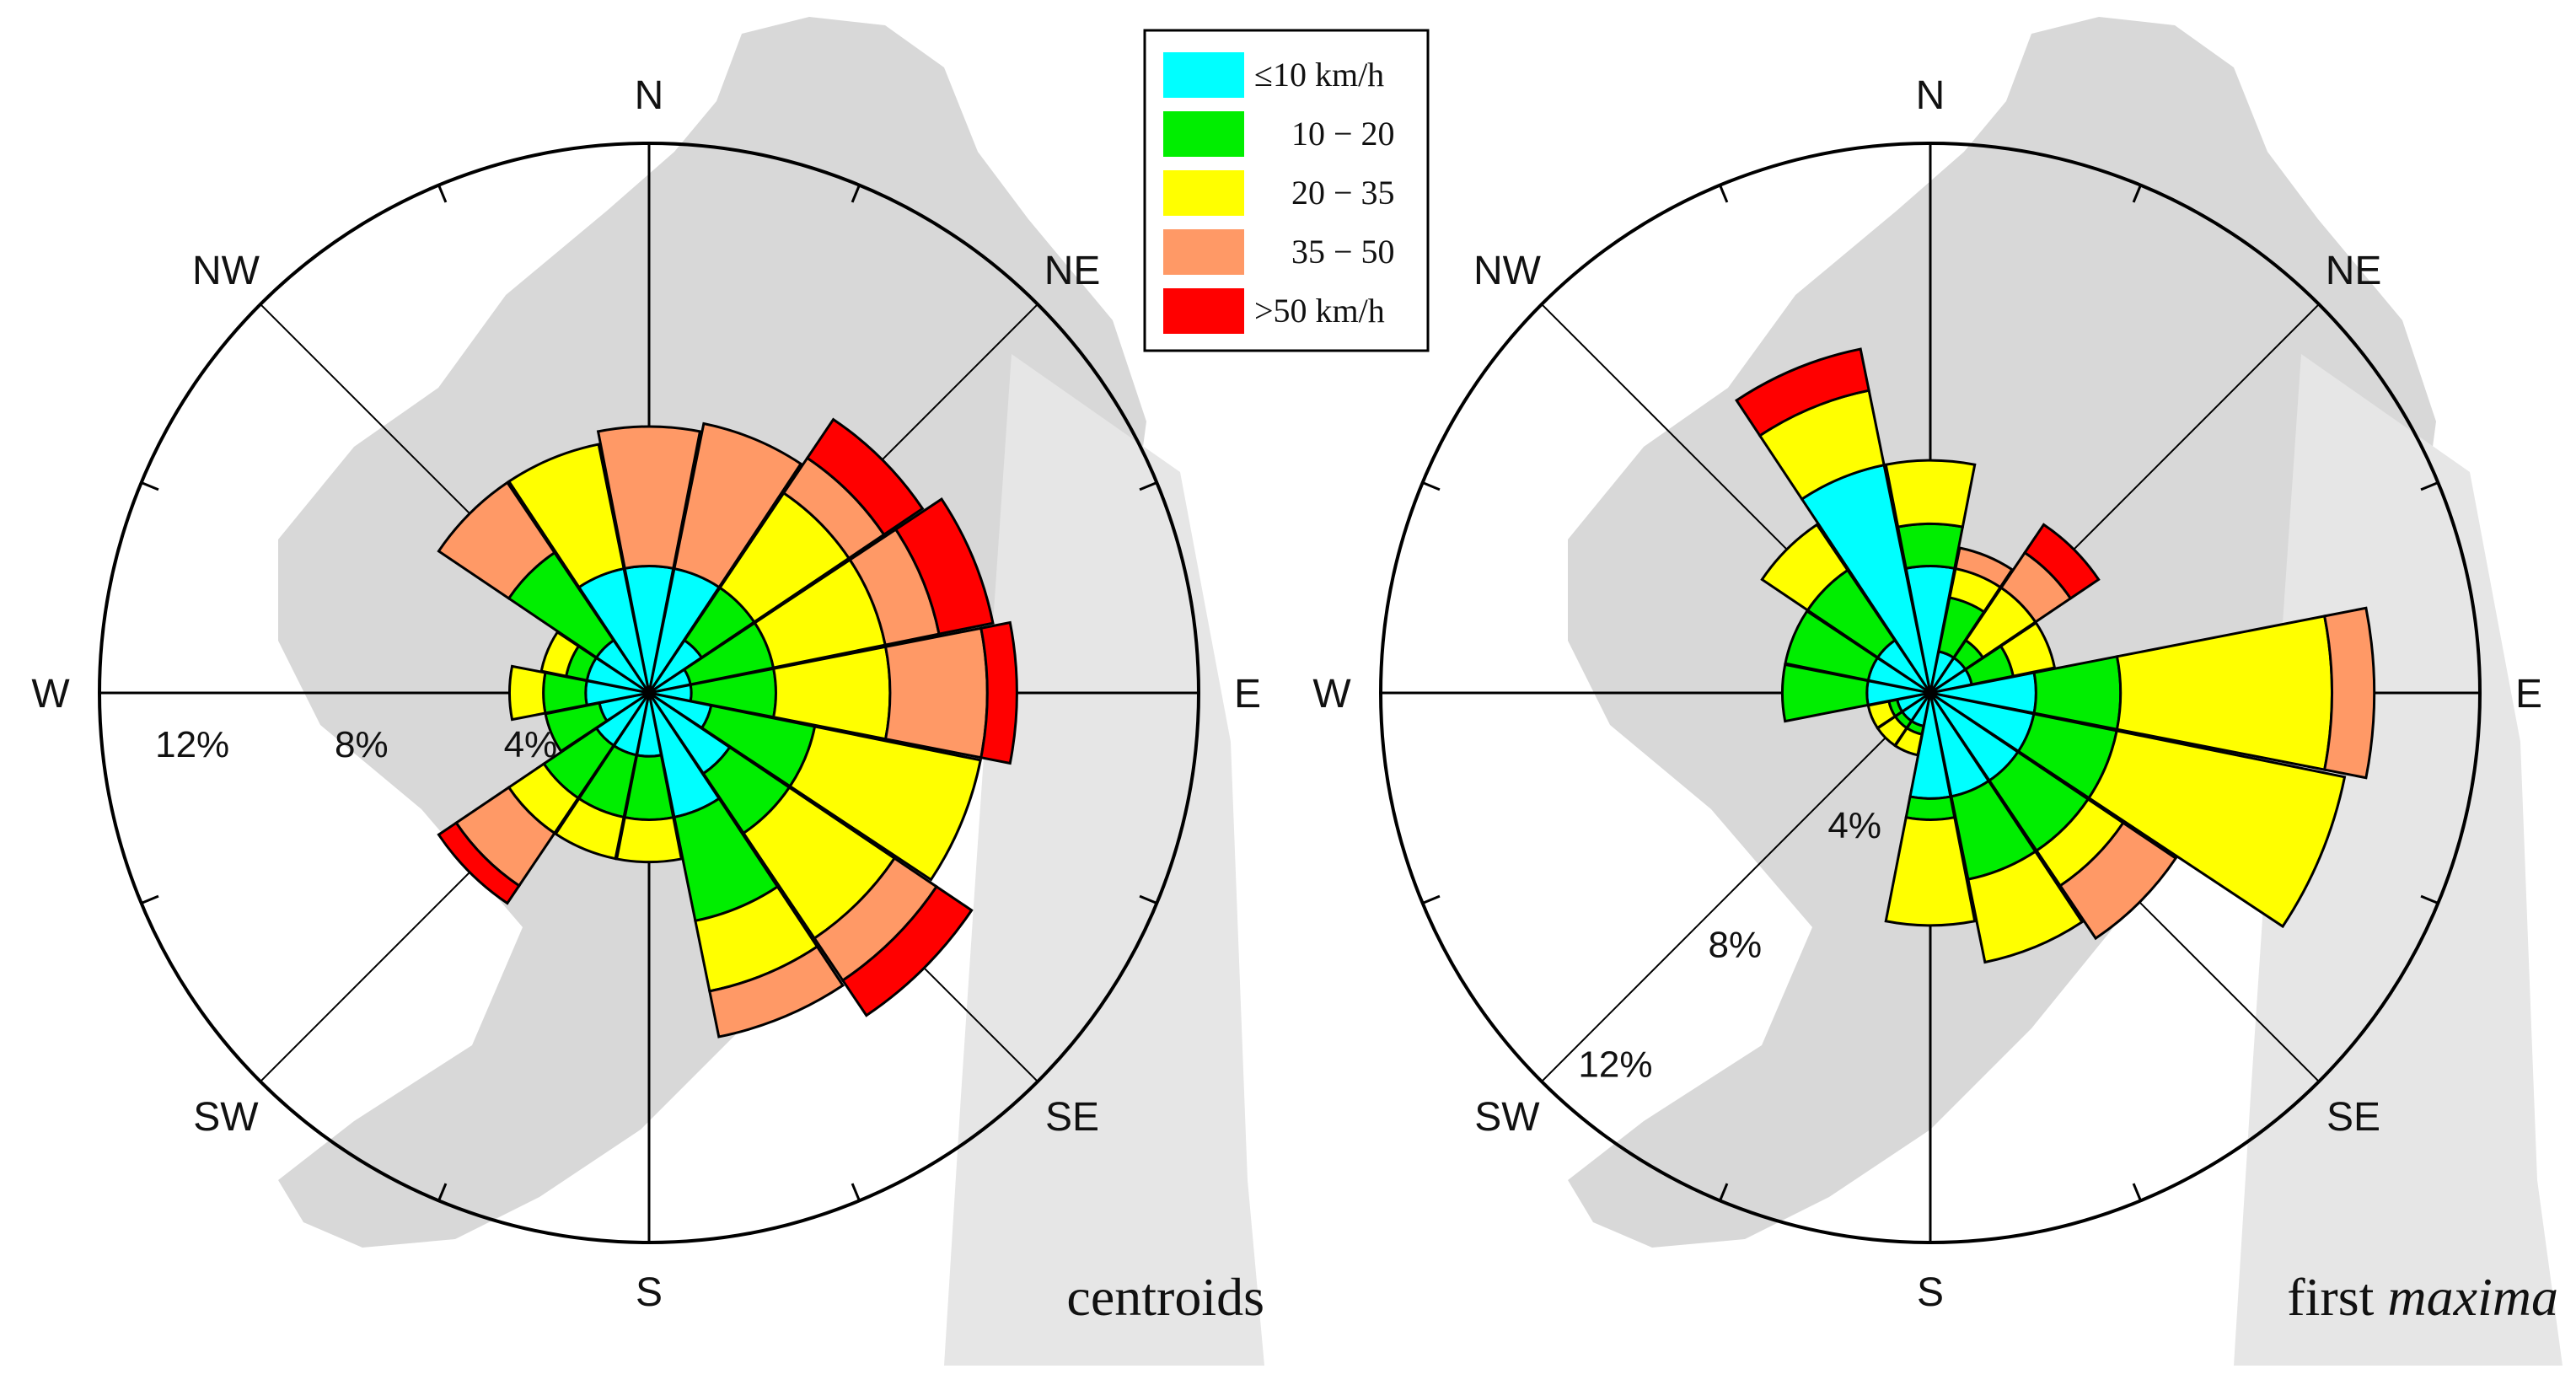 The width and height of the screenshot is (2576, 1374). What do you see at coordinates (738, 505) in the screenshot?
I see `wedge-s1-b3` at bounding box center [738, 505].